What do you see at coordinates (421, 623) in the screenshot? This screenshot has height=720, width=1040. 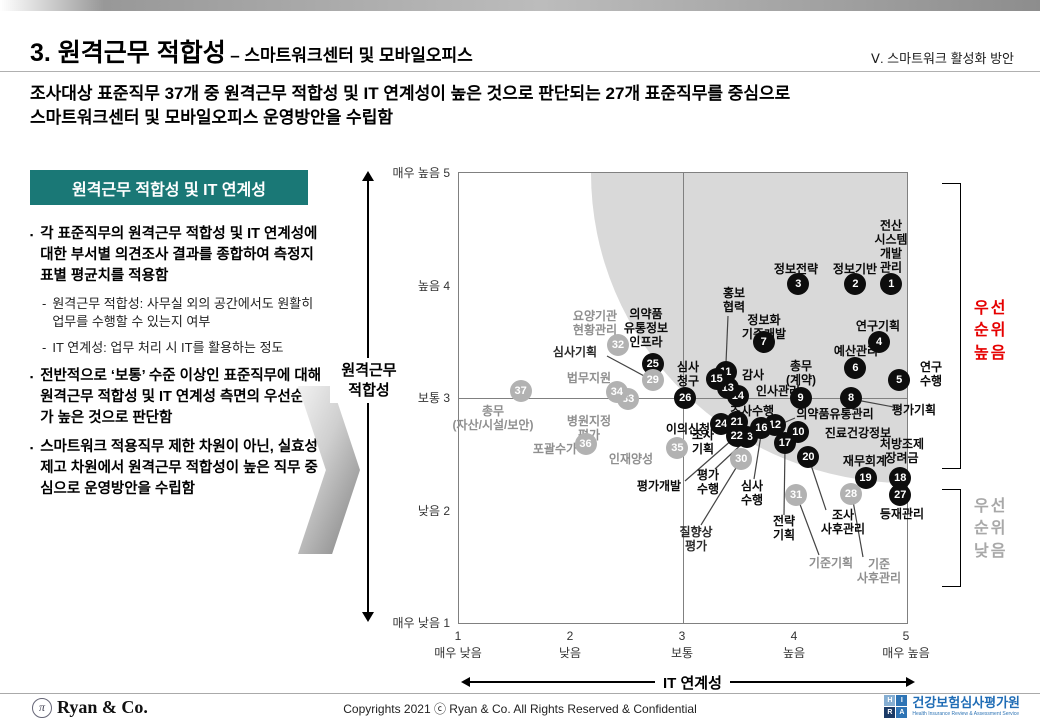 I see `y-tick-label: 매우 낮음 1` at bounding box center [421, 623].